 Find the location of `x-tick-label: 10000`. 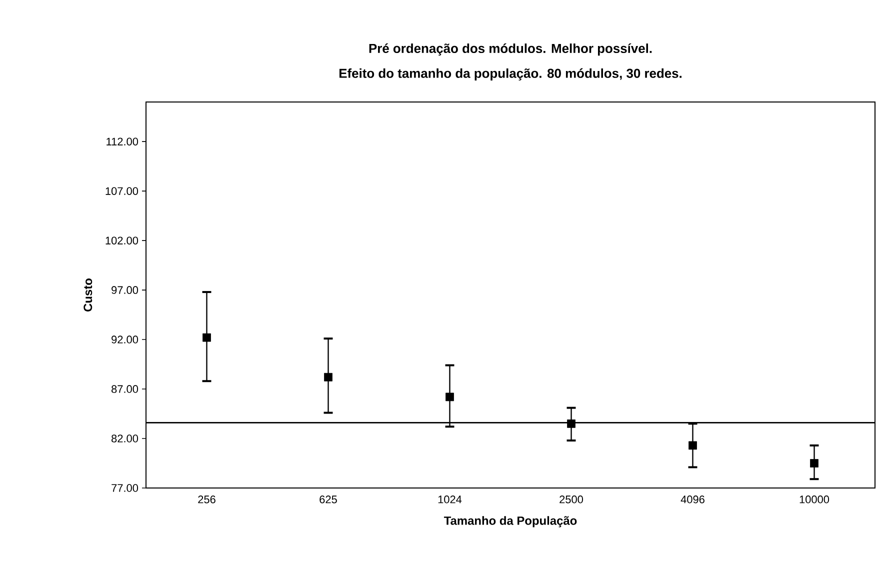

x-tick-label: 10000 is located at coordinates (815, 500).